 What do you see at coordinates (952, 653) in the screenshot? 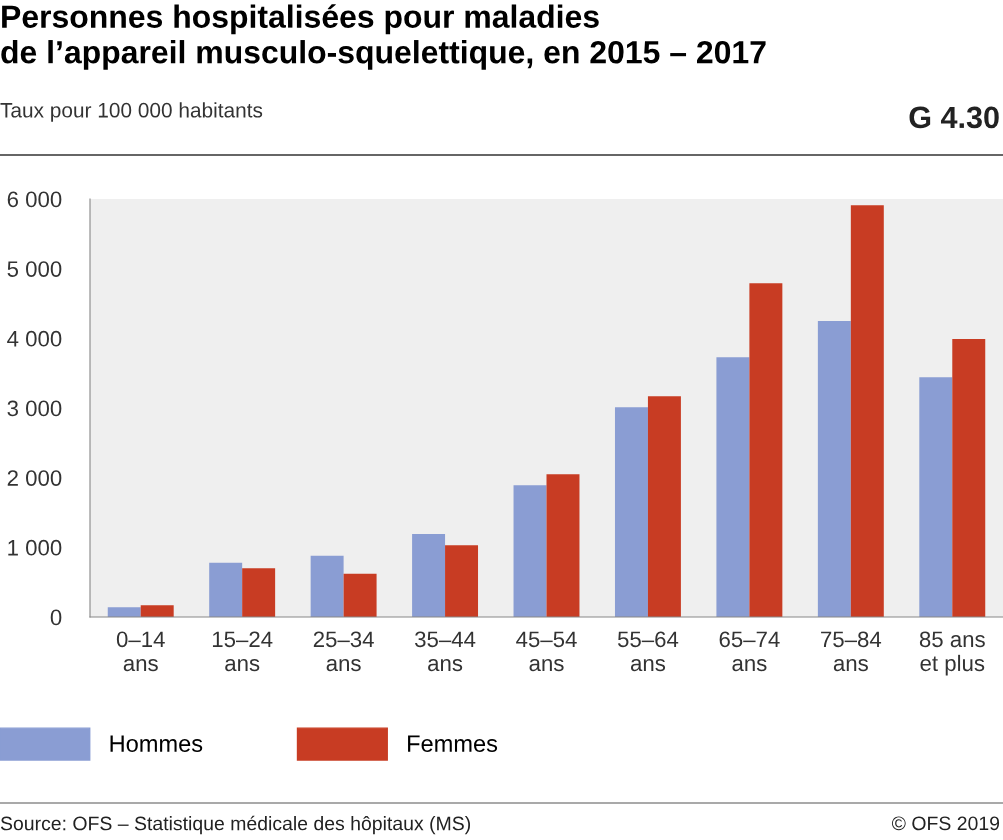
I see `x-tick-label: 85 ans et plus` at bounding box center [952, 653].